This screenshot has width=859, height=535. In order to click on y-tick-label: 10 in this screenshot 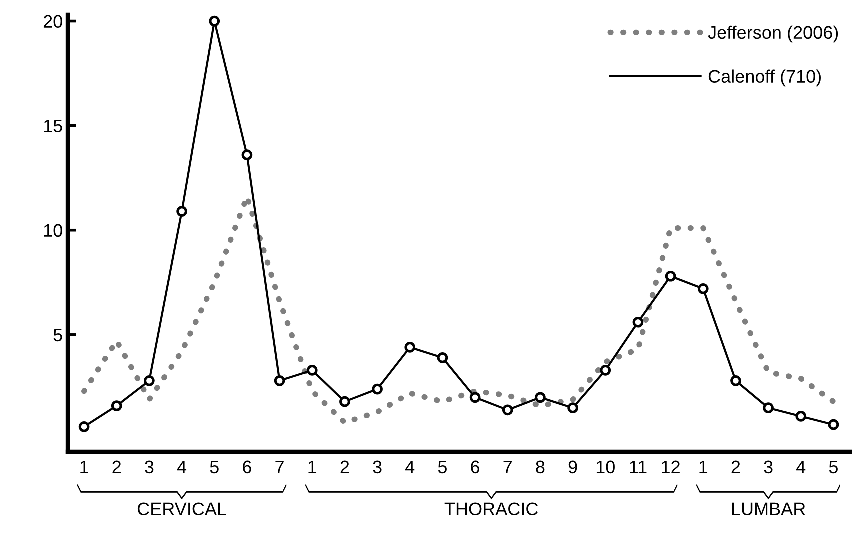, I will do `click(53, 231)`.